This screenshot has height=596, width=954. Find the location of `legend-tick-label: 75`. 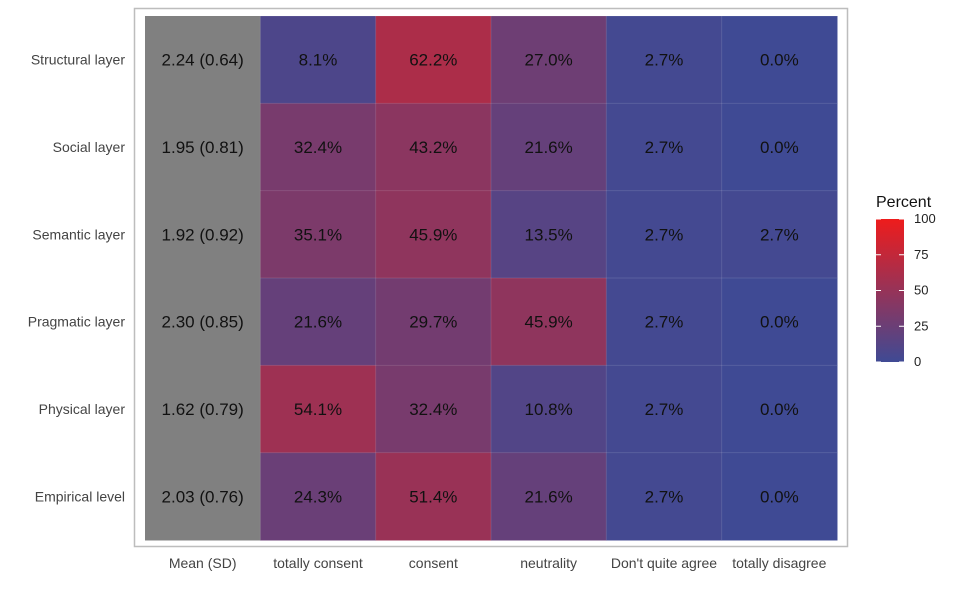

legend-tick-label: 75 is located at coordinates (921, 254).